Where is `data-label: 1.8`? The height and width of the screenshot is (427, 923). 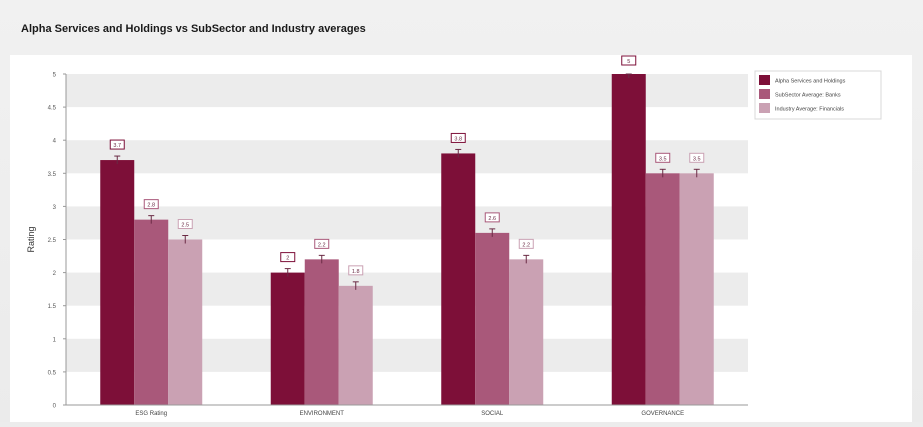
data-label: 1.8 is located at coordinates (356, 272).